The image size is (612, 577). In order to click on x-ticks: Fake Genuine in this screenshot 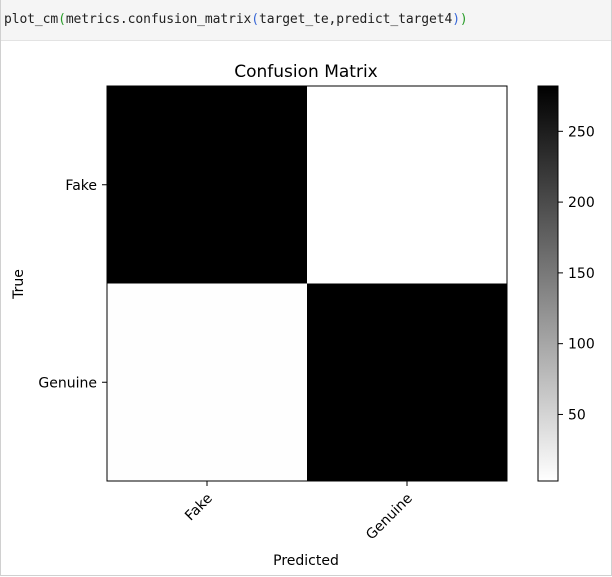, I will do `click(299, 512)`.